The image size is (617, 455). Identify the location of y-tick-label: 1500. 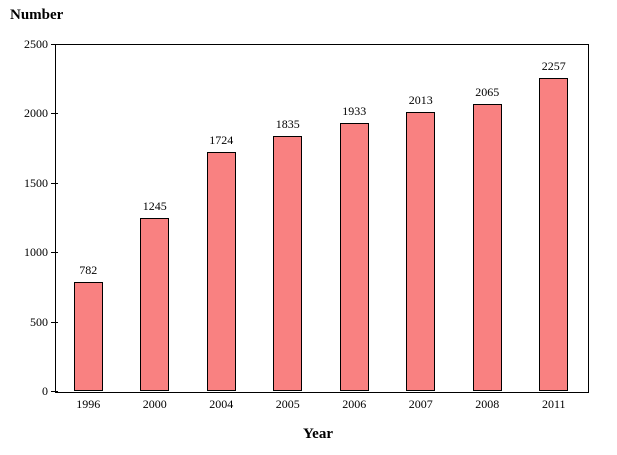
(36, 182).